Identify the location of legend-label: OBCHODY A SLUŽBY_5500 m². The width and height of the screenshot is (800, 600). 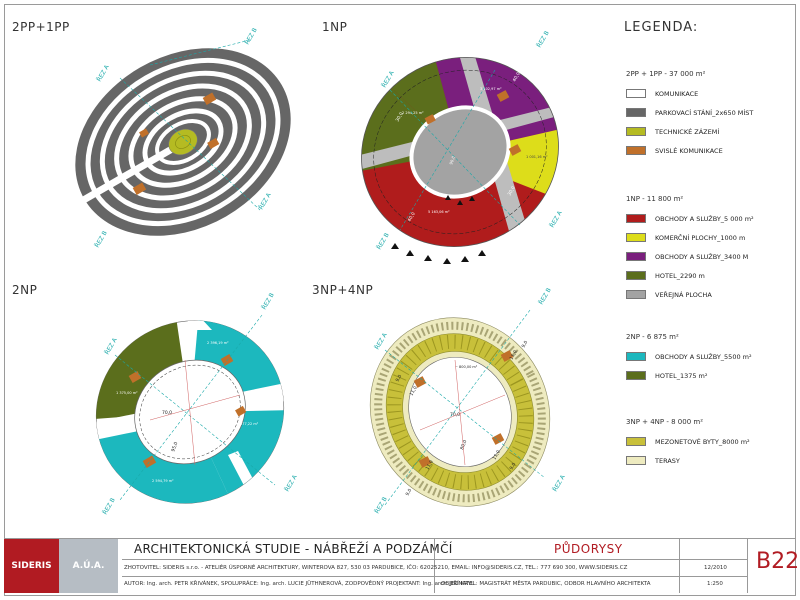
(703, 356).